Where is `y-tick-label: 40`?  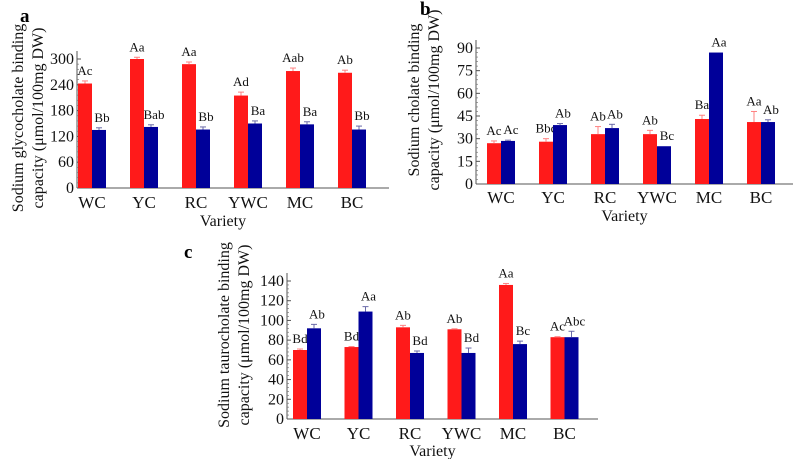
y-tick-label: 40 is located at coordinates (276, 380).